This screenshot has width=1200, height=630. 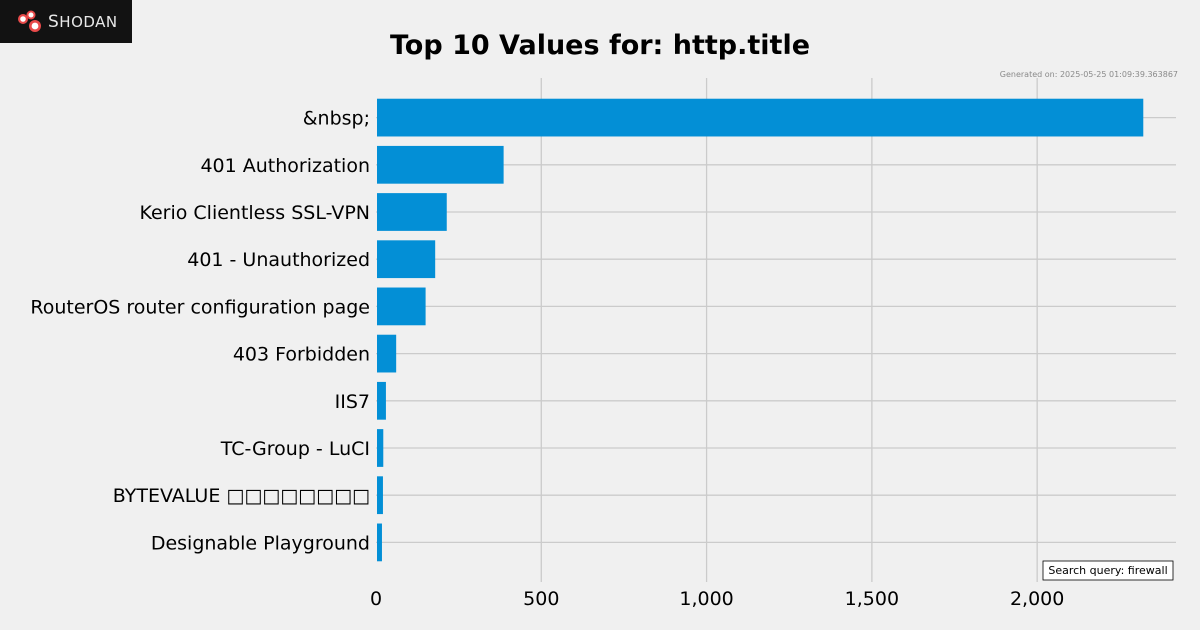 I want to click on search-query-text: Search query: firewall, so click(x=1107, y=570).